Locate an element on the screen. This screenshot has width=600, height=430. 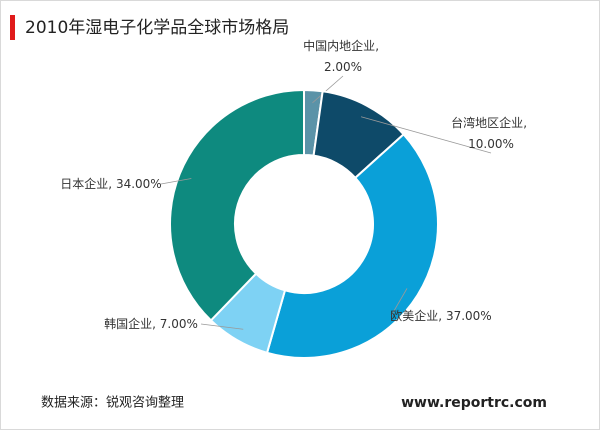
category-label: 日本企业 is located at coordinates (84, 183).